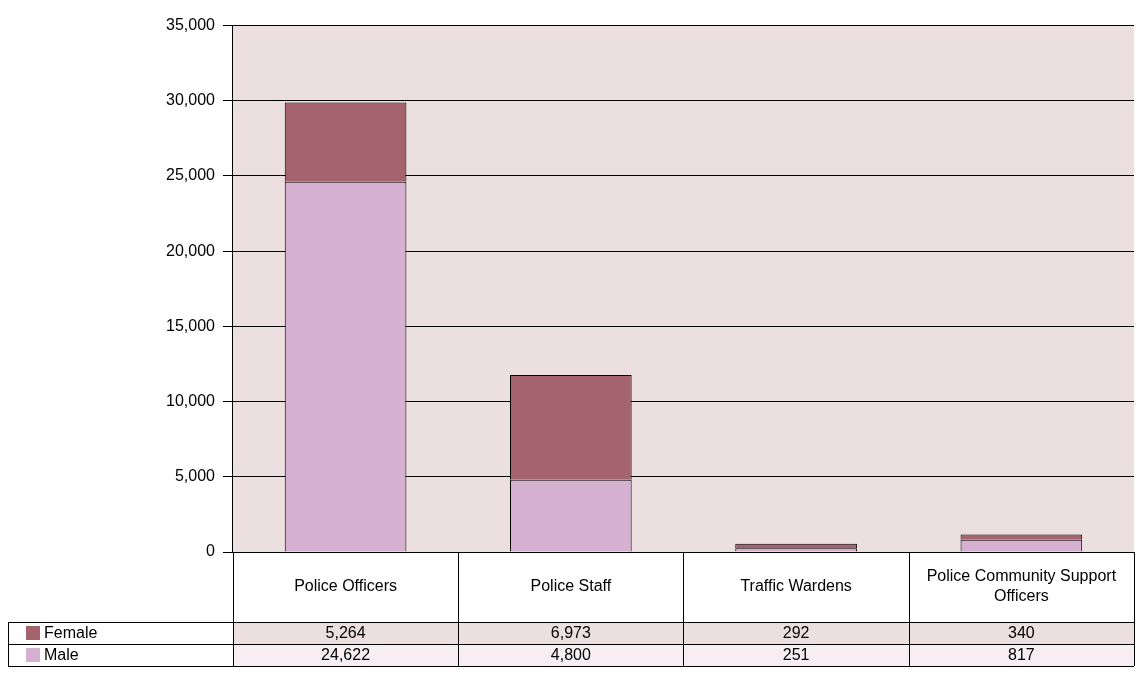 The height and width of the screenshot is (675, 1138). Describe the element at coordinates (195, 476) in the screenshot. I see `y-tick-label: 5,000` at that location.